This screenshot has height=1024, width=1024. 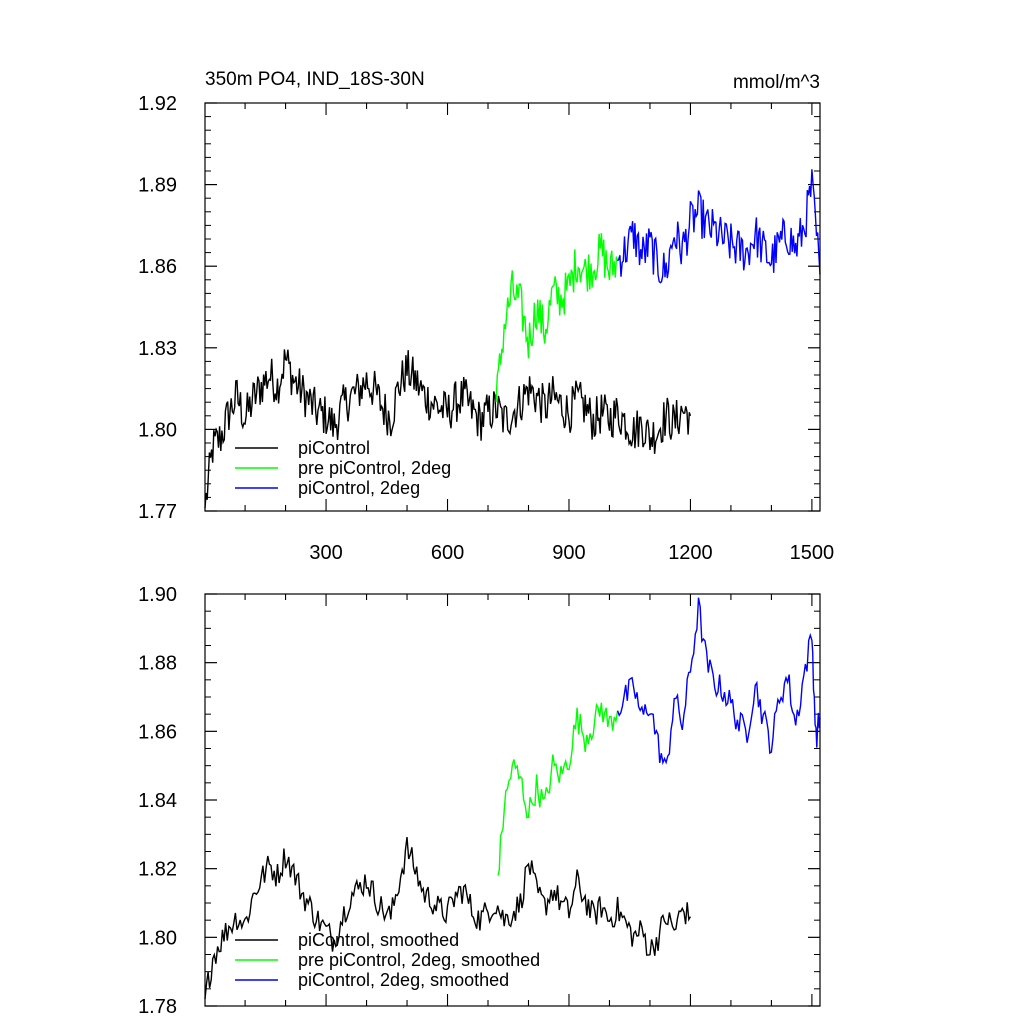 I want to click on legend-label: piControl, so click(x=334, y=448).